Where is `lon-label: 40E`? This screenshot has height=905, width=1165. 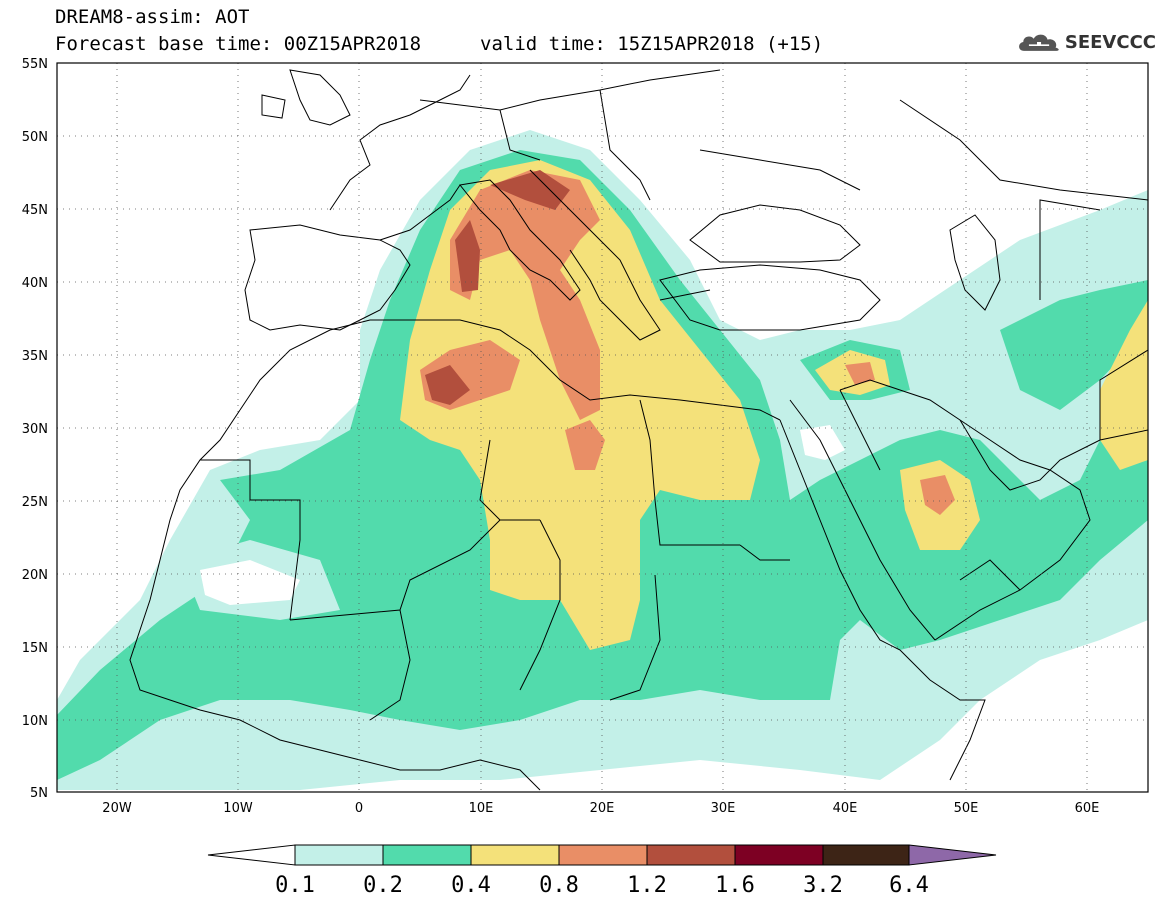
lon-label: 40E is located at coordinates (845, 808).